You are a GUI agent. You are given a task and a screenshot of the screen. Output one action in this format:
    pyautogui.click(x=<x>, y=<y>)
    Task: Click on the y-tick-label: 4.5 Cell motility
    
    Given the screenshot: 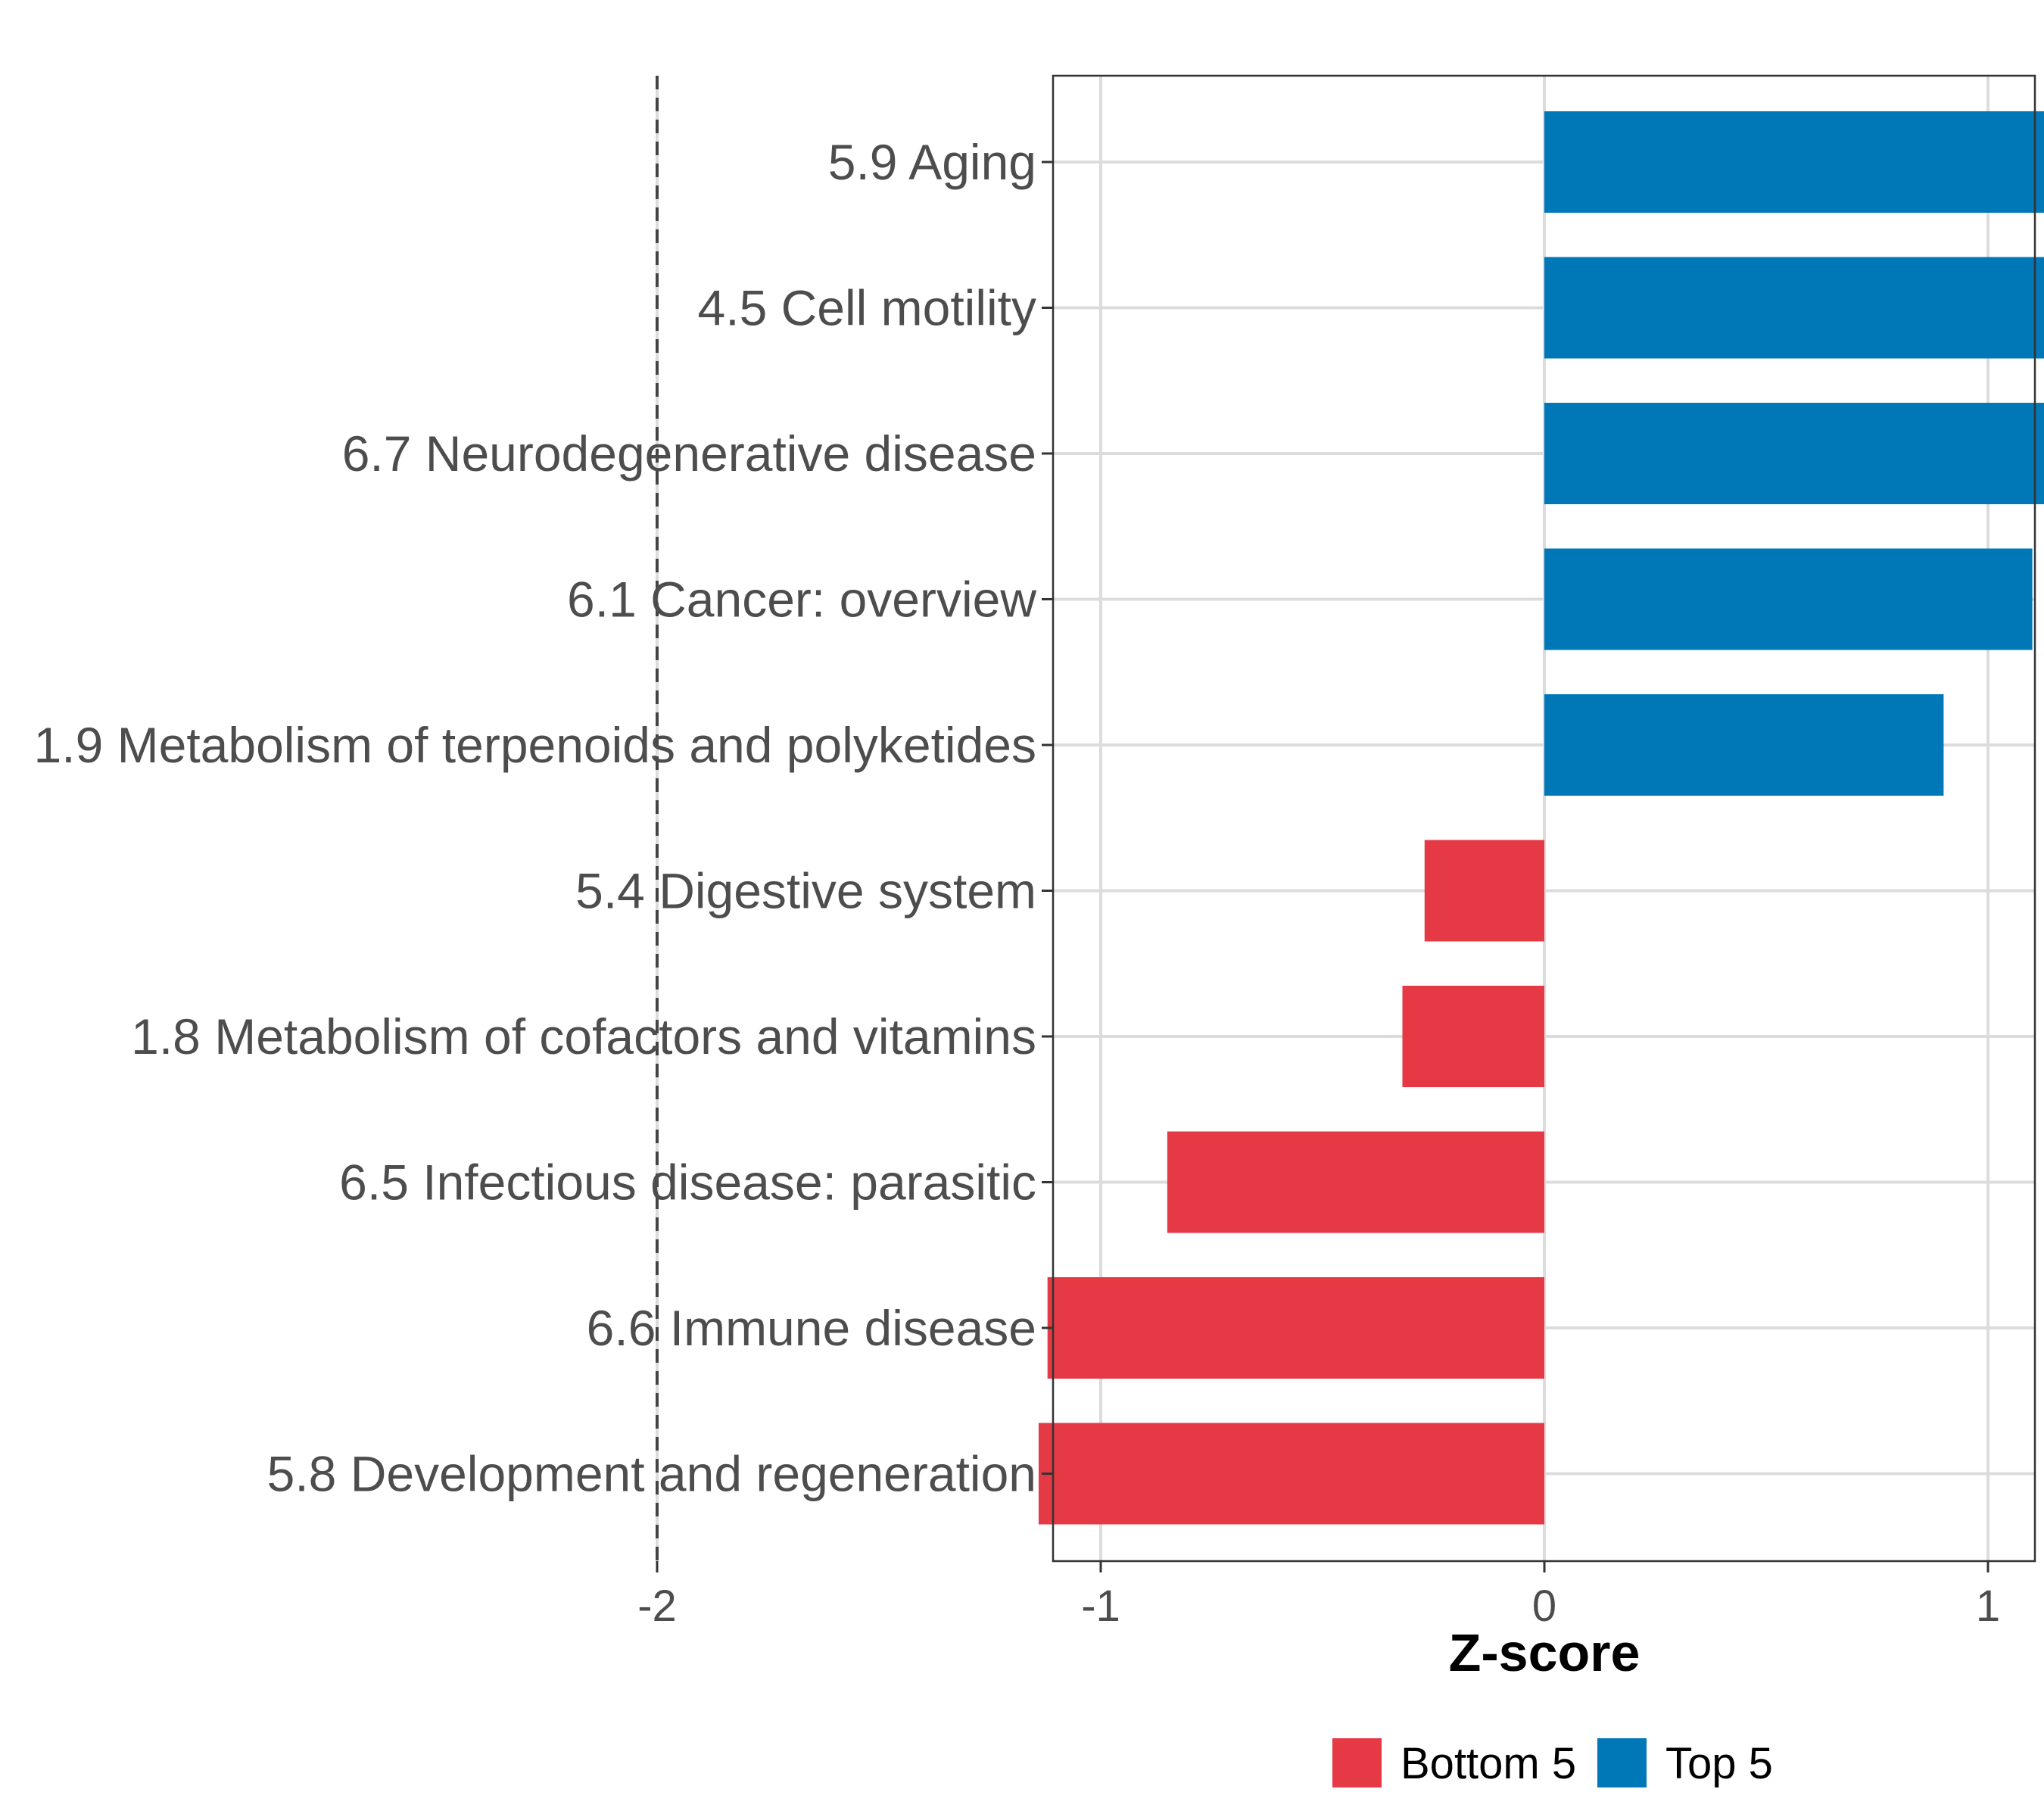 What is the action you would take?
    pyautogui.click(x=867, y=308)
    